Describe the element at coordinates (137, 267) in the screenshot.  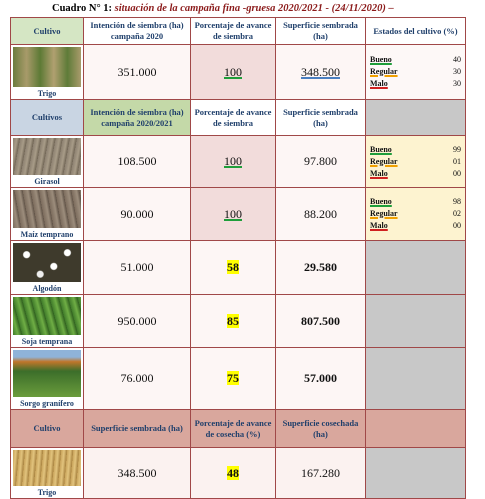
I see `value-cell: 51.000` at that location.